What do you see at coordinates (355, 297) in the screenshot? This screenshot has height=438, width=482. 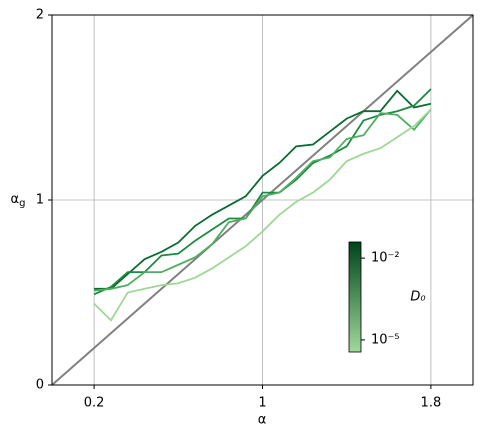 I see `colorbar` at bounding box center [355, 297].